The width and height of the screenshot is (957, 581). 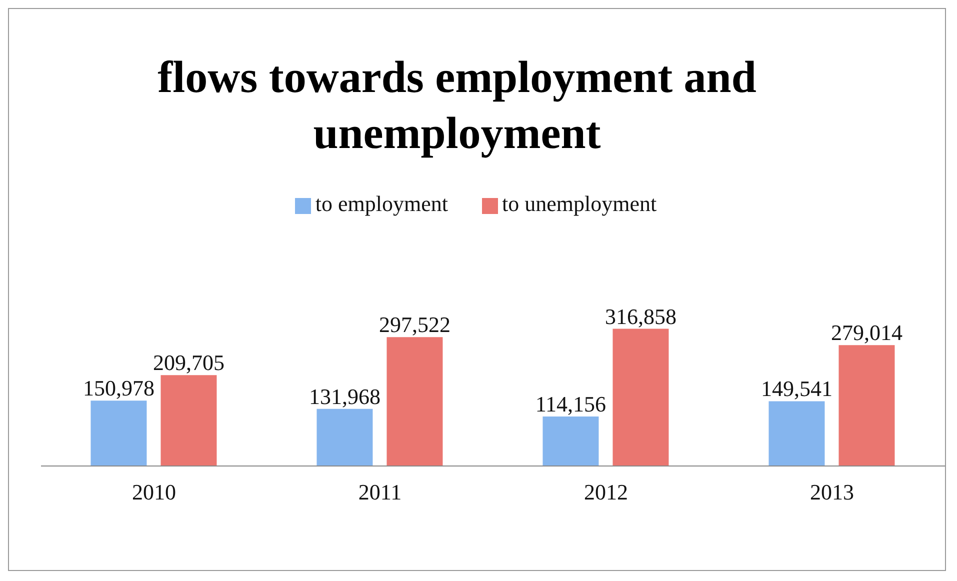 What do you see at coordinates (380, 492) in the screenshot?
I see `x-tick-label: 2011` at bounding box center [380, 492].